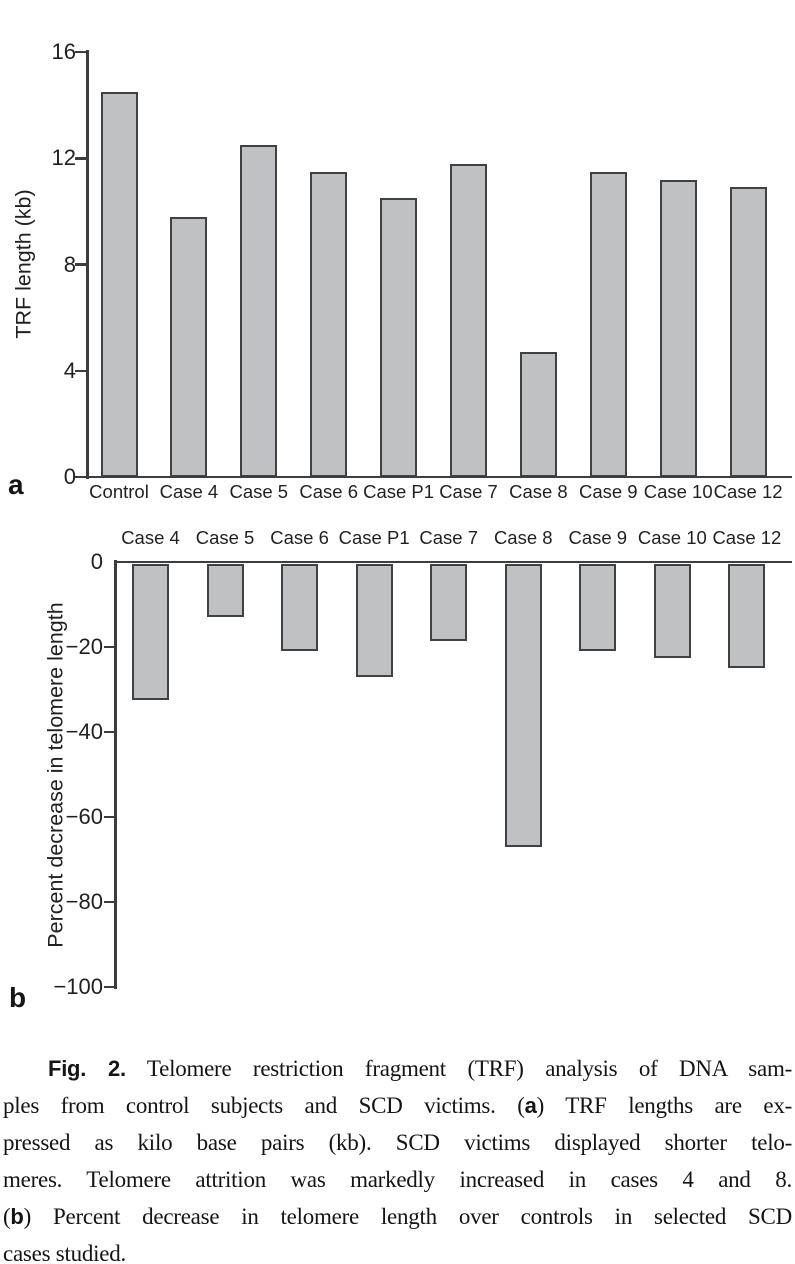  What do you see at coordinates (84, 901) in the screenshot?
I see `y-tick-label--80: −80` at bounding box center [84, 901].